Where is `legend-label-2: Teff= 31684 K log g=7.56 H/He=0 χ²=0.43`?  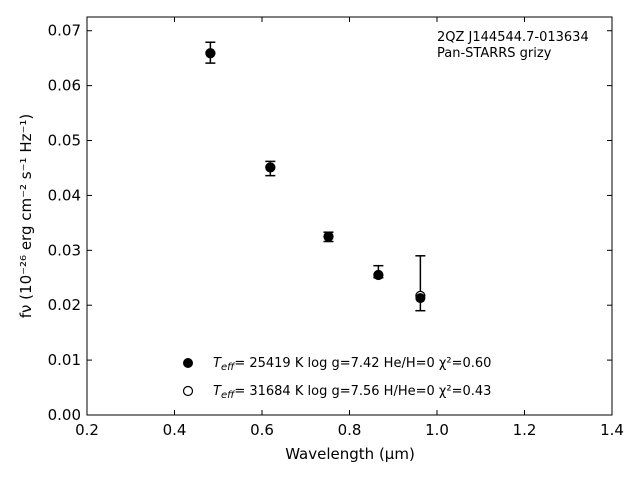 legend-label-2: Teff= 31684 K log g=7.56 H/He=0 χ²=0.43 is located at coordinates (352, 392).